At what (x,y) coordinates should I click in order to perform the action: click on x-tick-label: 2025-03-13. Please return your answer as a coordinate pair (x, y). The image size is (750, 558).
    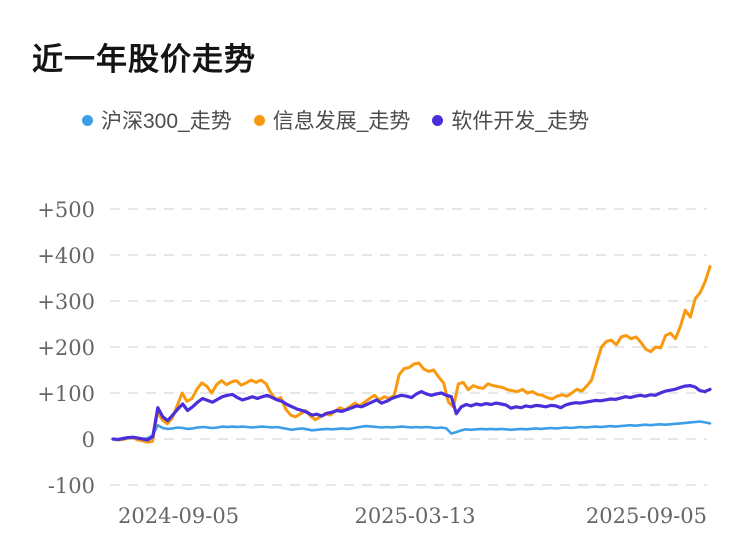
    Looking at the image, I should click on (414, 516).